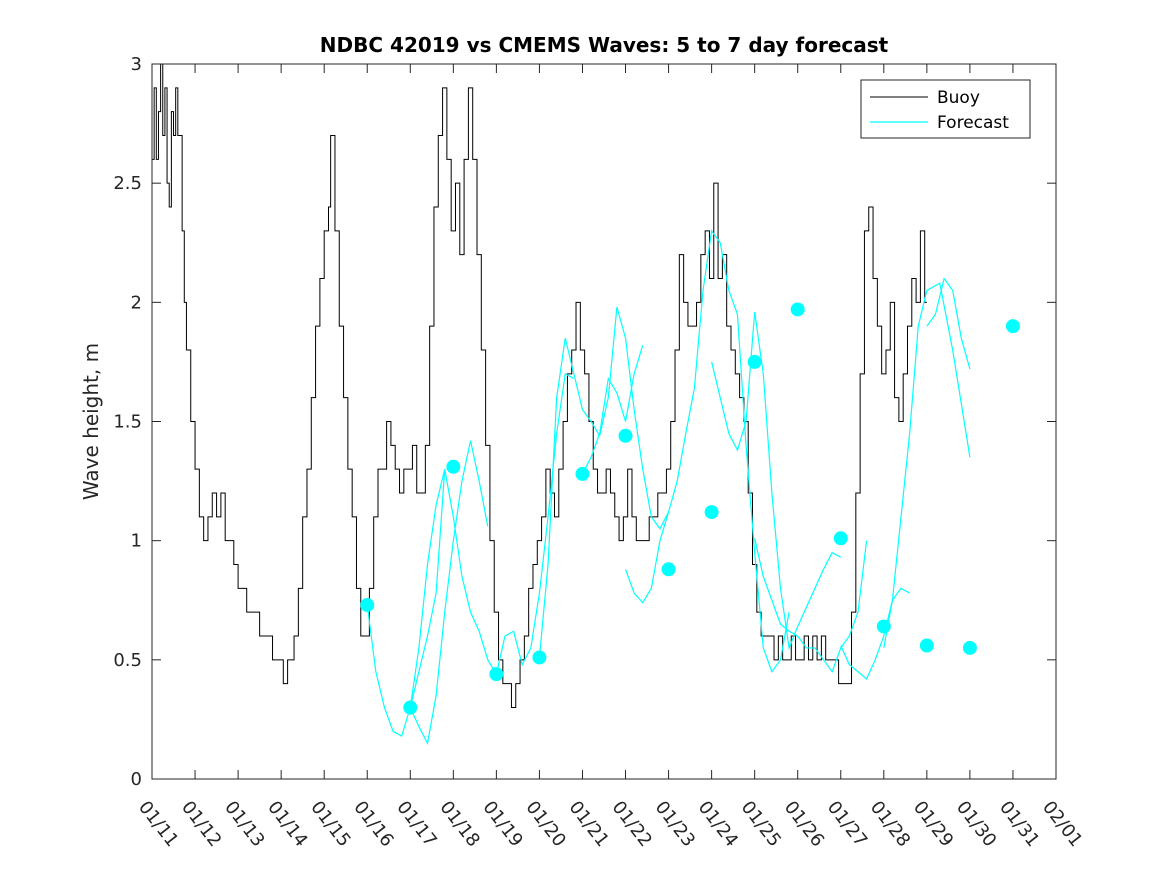  What do you see at coordinates (958, 98) in the screenshot?
I see `legend-buoy-label: Buoy` at bounding box center [958, 98].